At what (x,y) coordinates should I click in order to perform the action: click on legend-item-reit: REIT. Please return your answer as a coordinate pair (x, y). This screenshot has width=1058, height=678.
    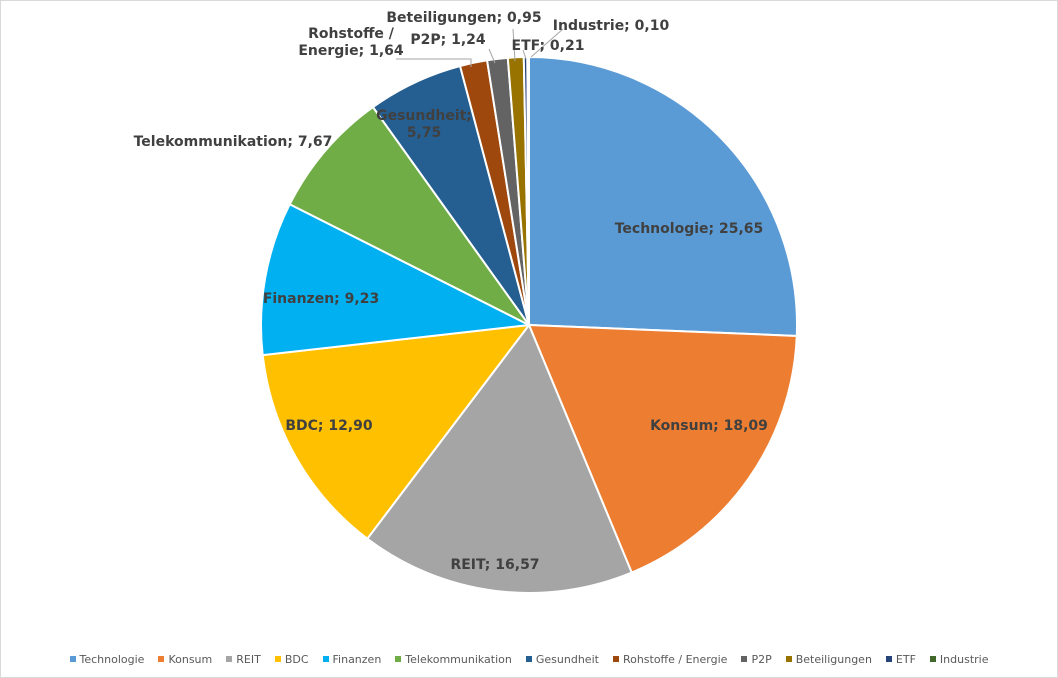
    Looking at the image, I should click on (243, 659).